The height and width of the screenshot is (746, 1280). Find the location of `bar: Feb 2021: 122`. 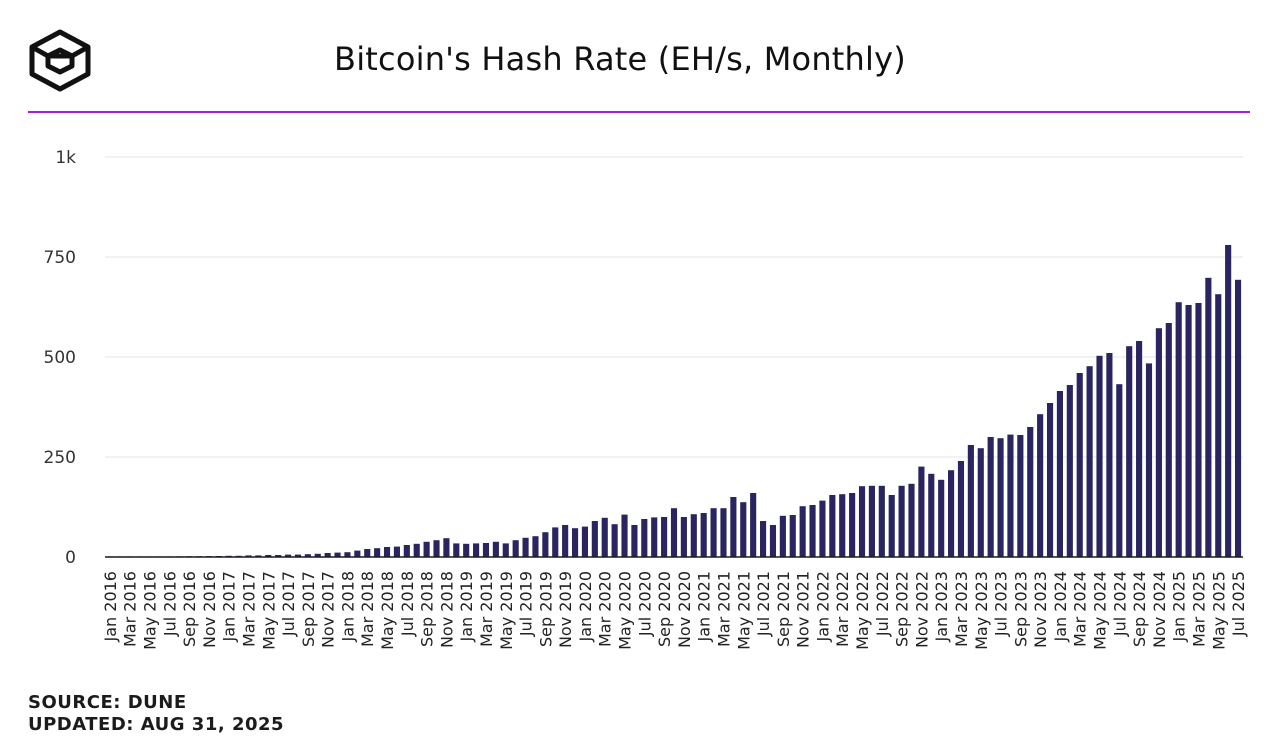

bar: Feb 2021: 122 is located at coordinates (713, 532).